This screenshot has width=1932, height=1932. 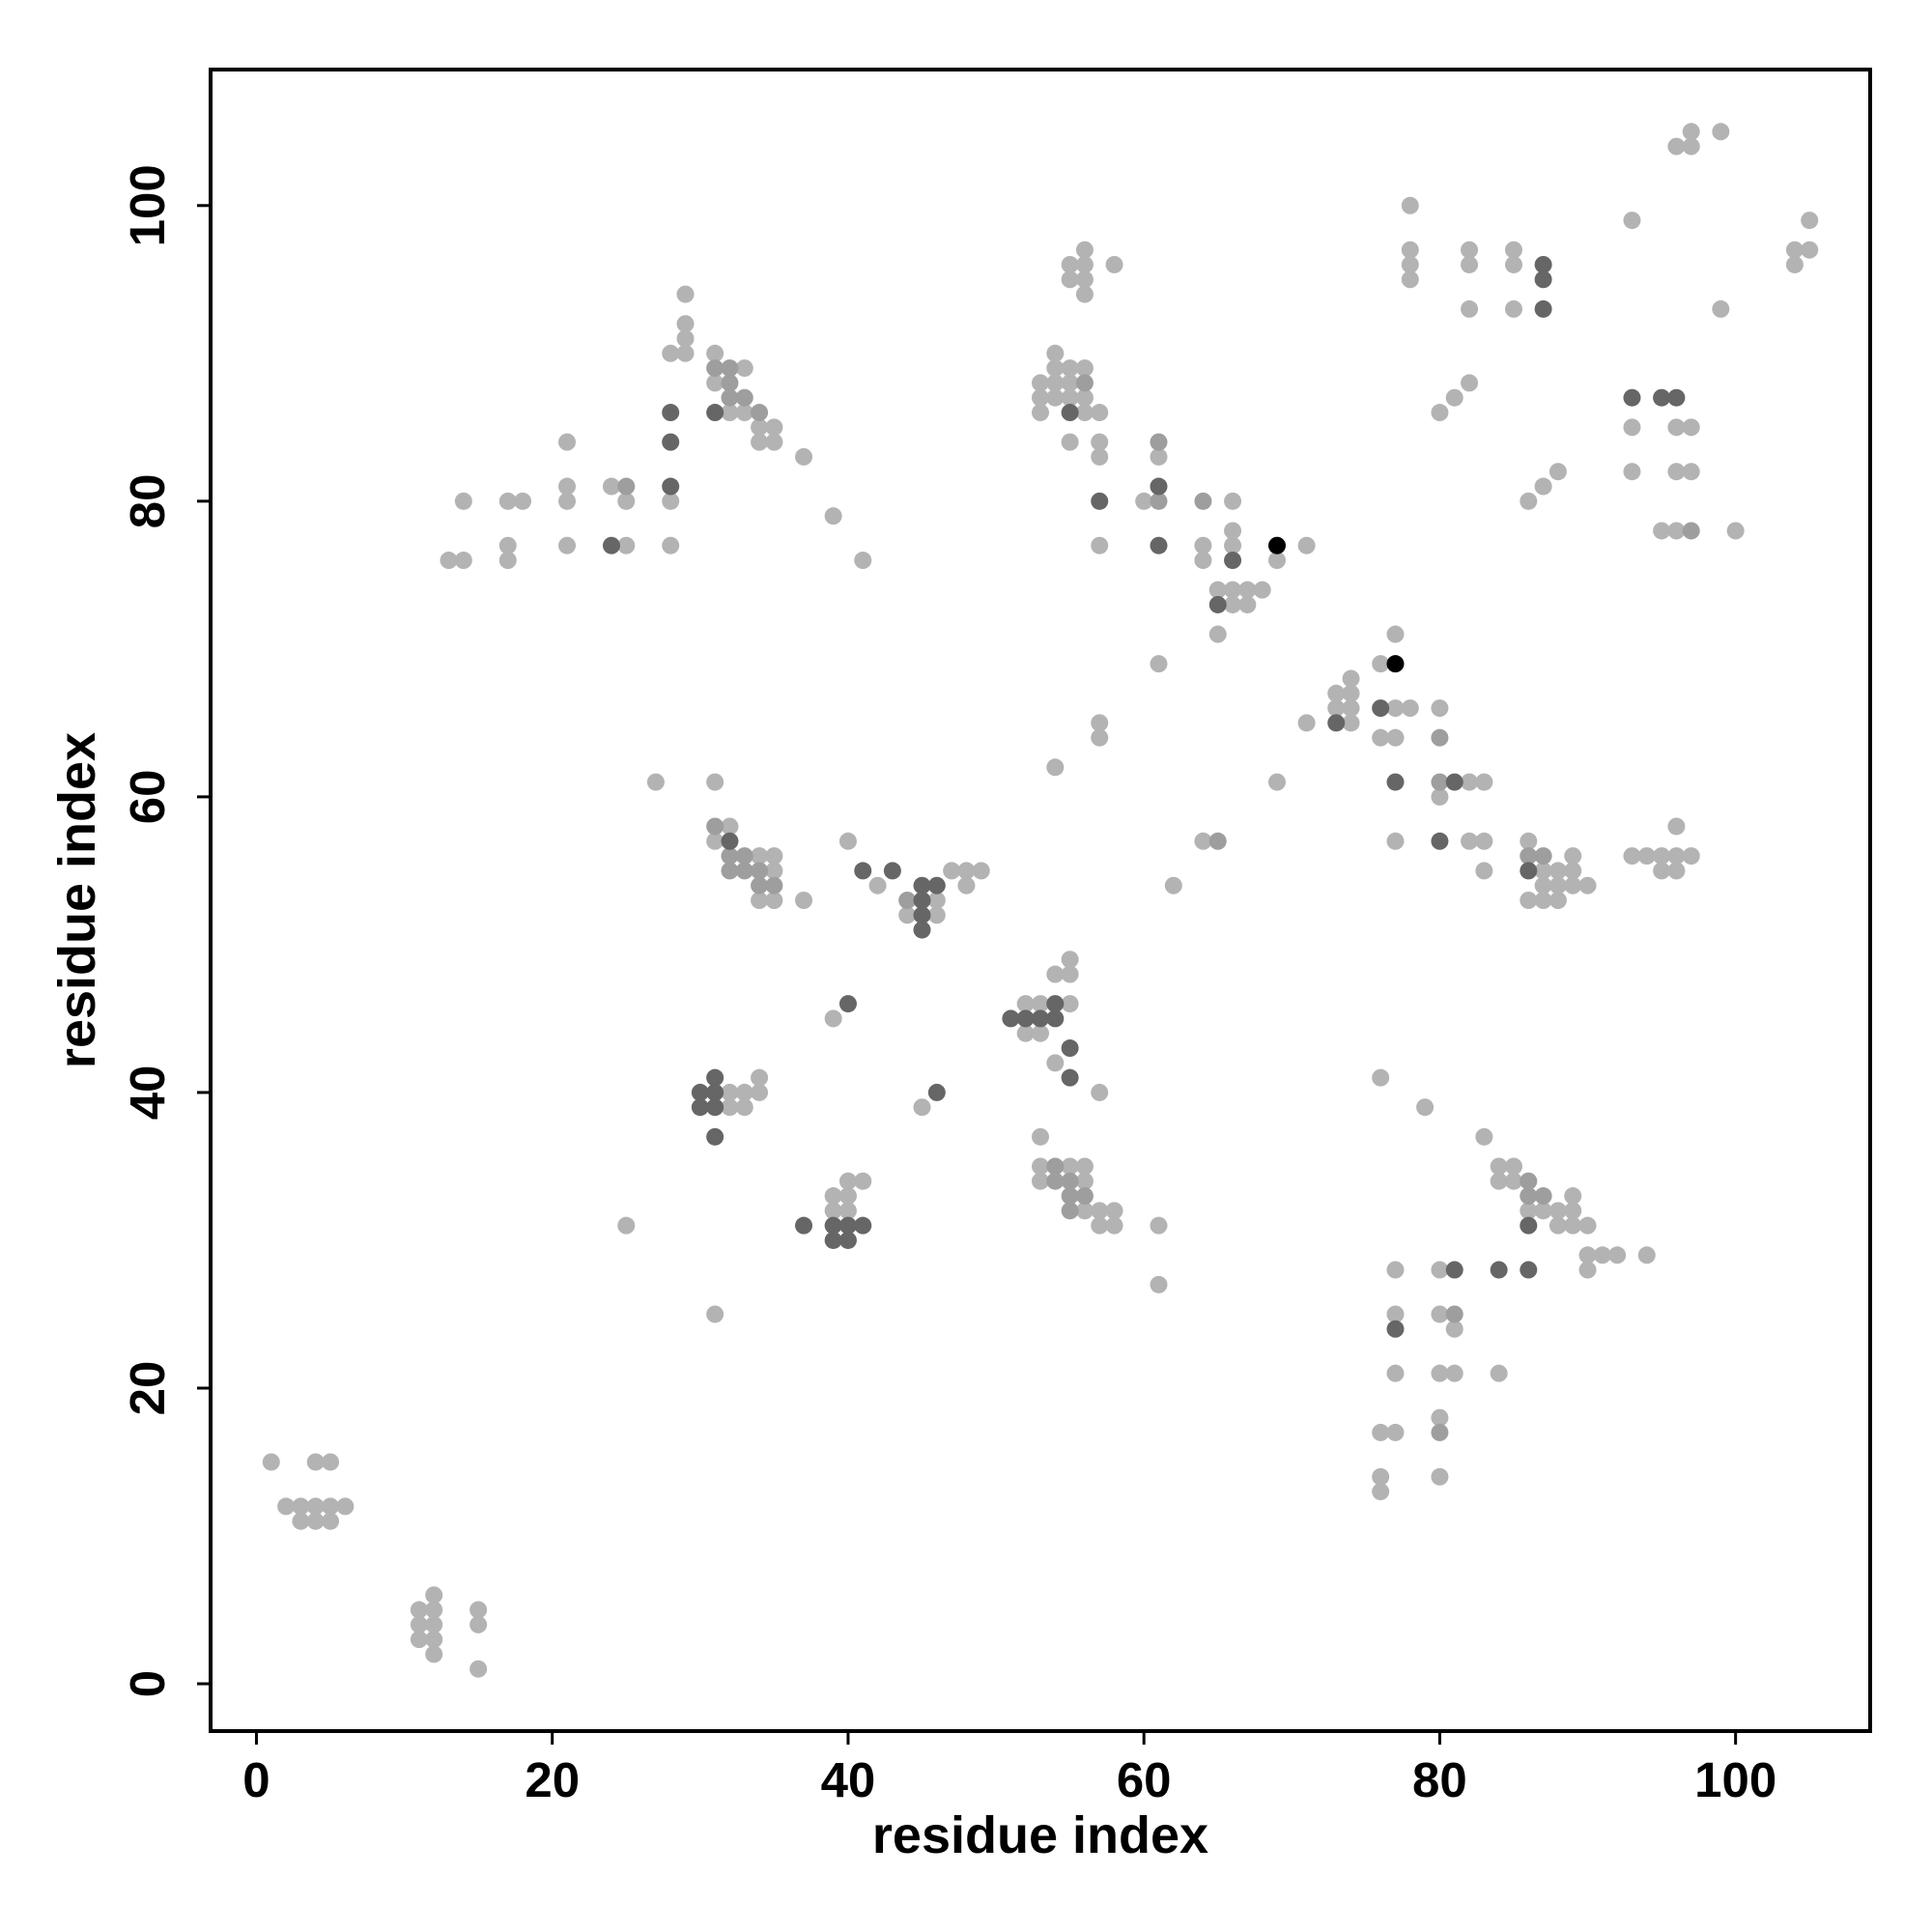 I want to click on y-tick-label: 0, so click(x=147, y=1683).